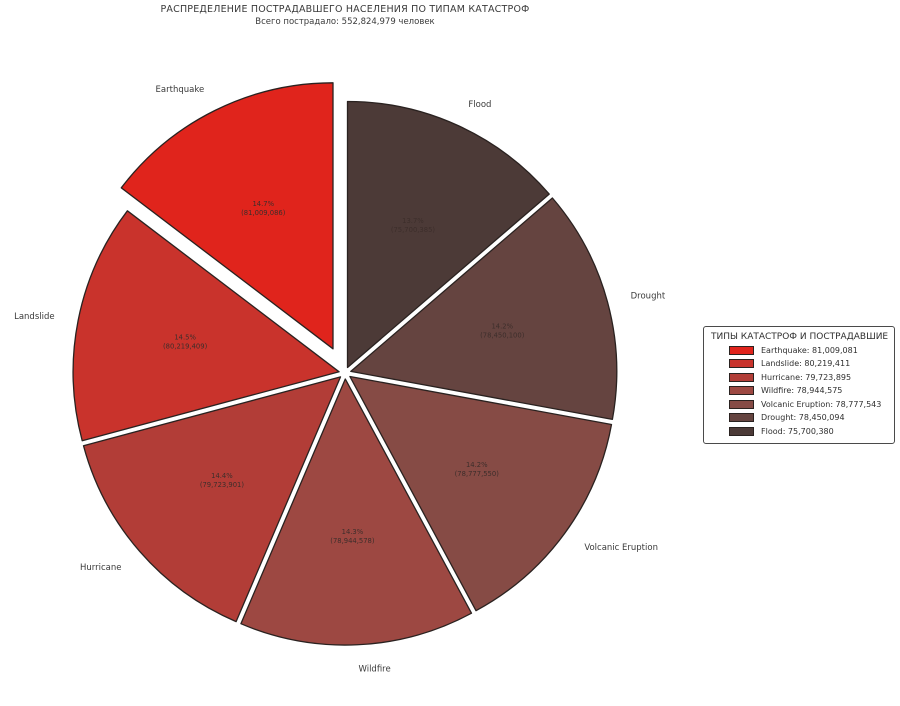  What do you see at coordinates (803, 418) in the screenshot?
I see `legend-item-label: Drought: 78,450,094` at bounding box center [803, 418].